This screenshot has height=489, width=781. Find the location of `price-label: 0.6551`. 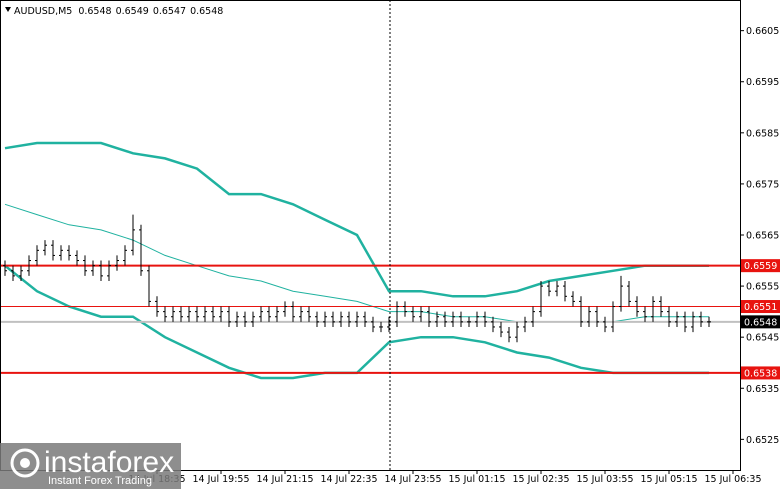

price-label: 0.6551 is located at coordinates (760, 307).